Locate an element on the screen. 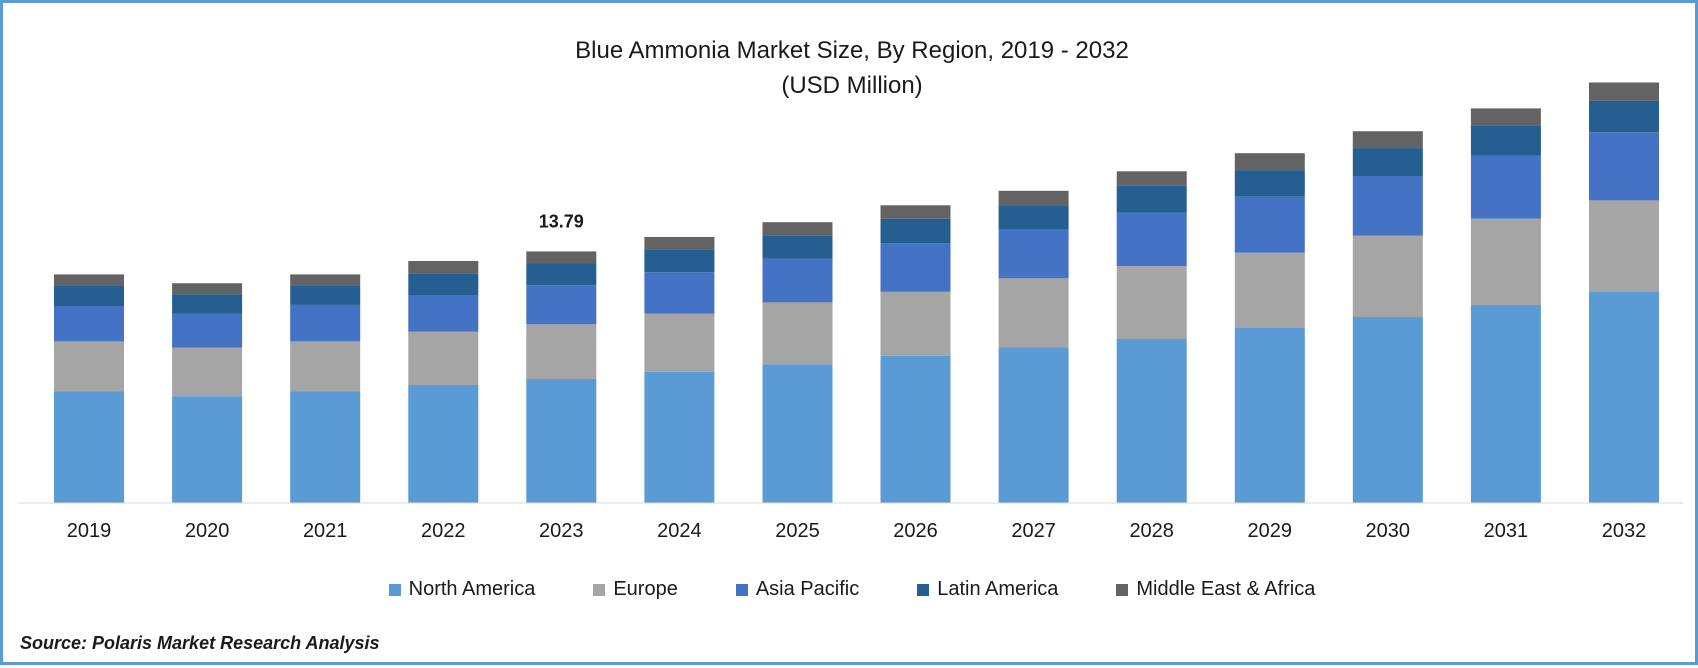 The image size is (1698, 668). legend-item: Europe is located at coordinates (635, 589).